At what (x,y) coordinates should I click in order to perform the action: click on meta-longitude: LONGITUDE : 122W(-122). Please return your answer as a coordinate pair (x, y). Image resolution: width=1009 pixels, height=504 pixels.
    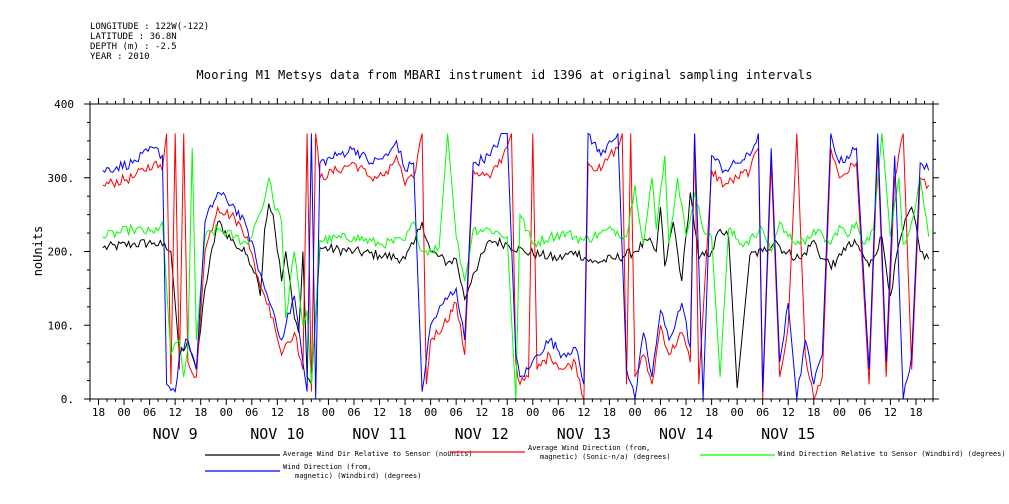
    Looking at the image, I should click on (150, 27).